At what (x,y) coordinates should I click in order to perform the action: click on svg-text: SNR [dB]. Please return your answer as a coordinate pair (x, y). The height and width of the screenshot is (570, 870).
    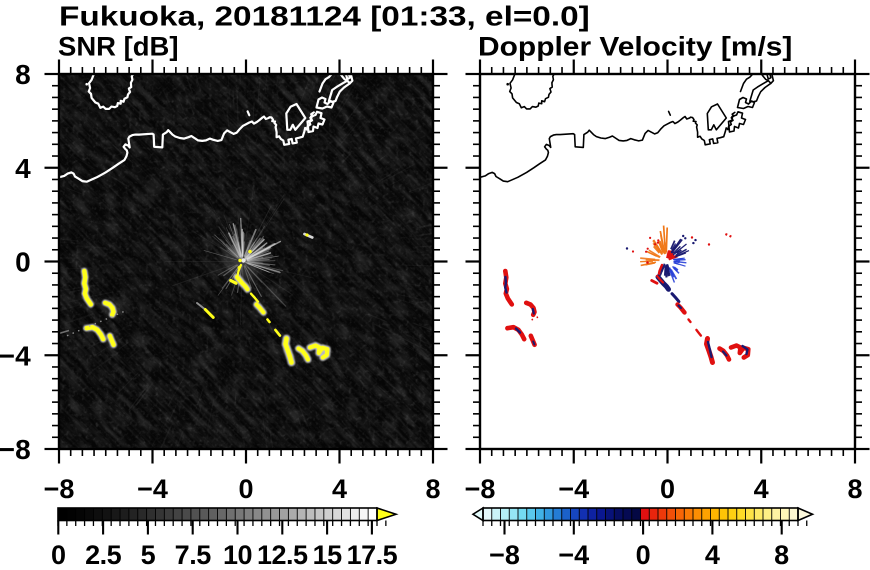
    Looking at the image, I should click on (118, 46).